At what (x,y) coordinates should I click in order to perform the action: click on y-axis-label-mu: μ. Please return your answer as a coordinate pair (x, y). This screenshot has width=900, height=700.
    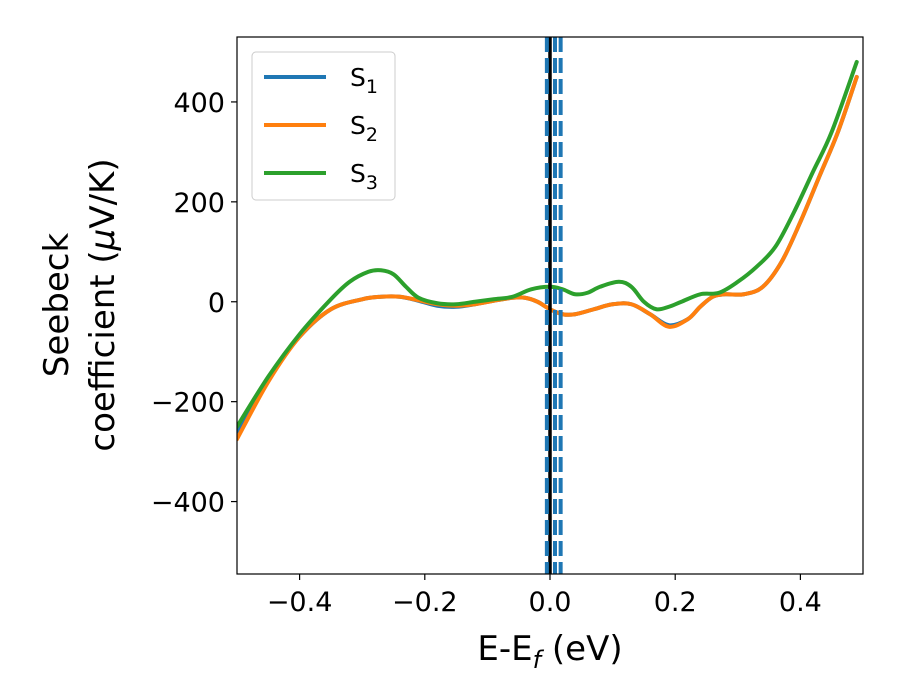
    Looking at the image, I should click on (103, 240).